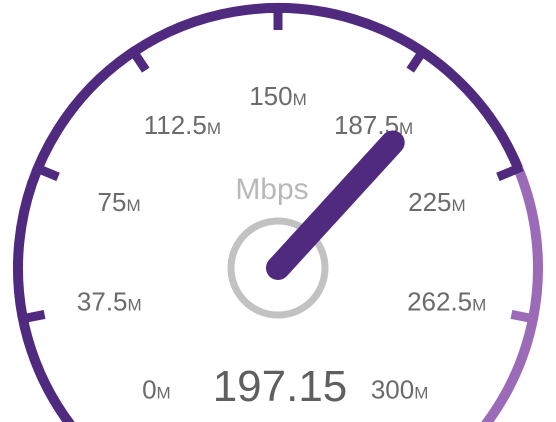  What do you see at coordinates (400, 390) in the screenshot?
I see `gauge-tick-label: 300M` at bounding box center [400, 390].